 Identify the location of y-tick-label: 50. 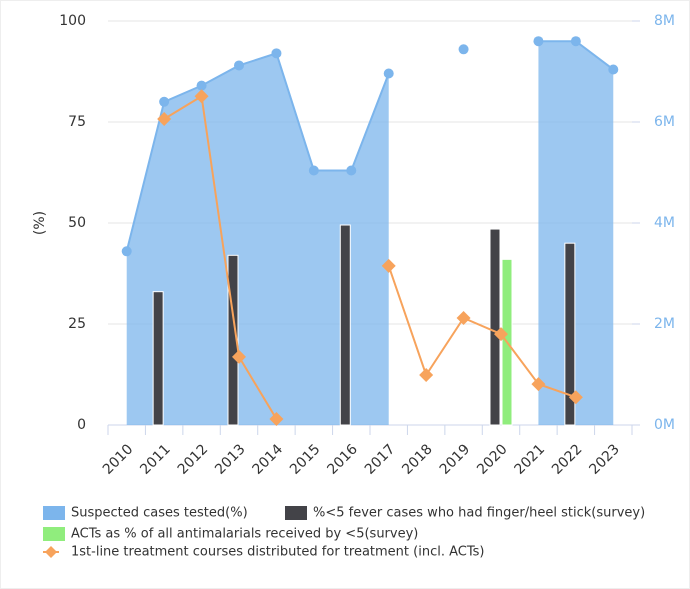
(77, 223).